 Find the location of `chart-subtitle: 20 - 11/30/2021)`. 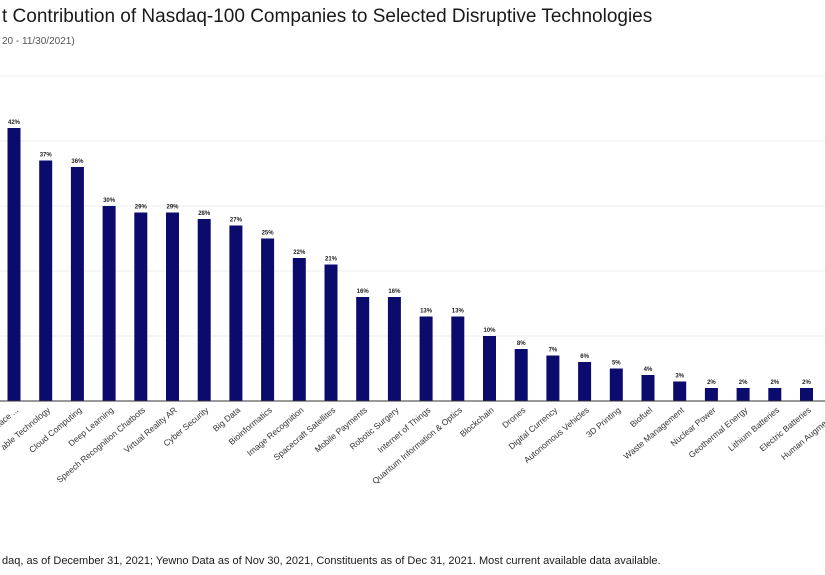

chart-subtitle: 20 - 11/30/2021) is located at coordinates (38, 41).